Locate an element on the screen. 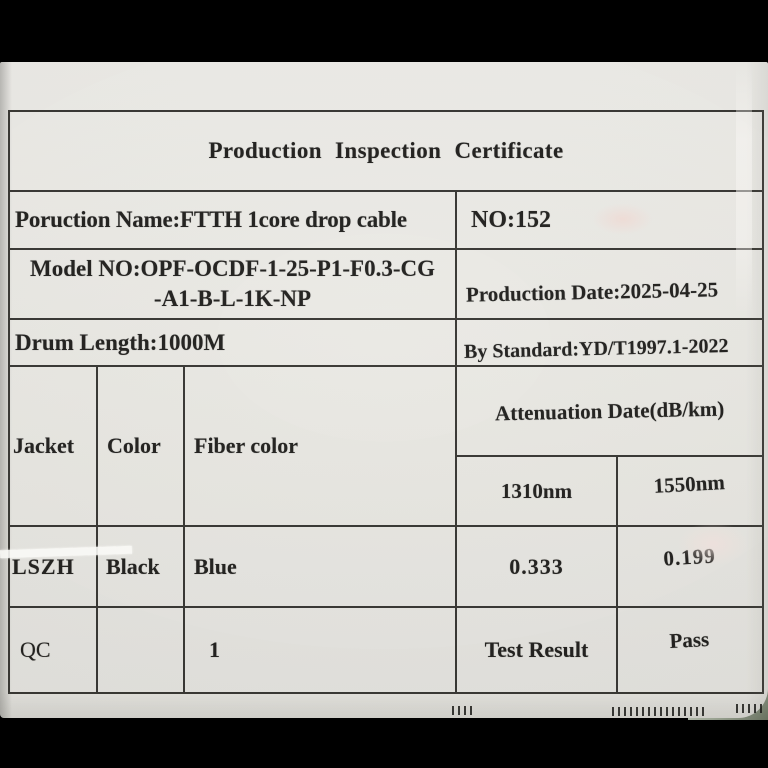  header-wavelength-1310: 1310nm is located at coordinates (537, 492).